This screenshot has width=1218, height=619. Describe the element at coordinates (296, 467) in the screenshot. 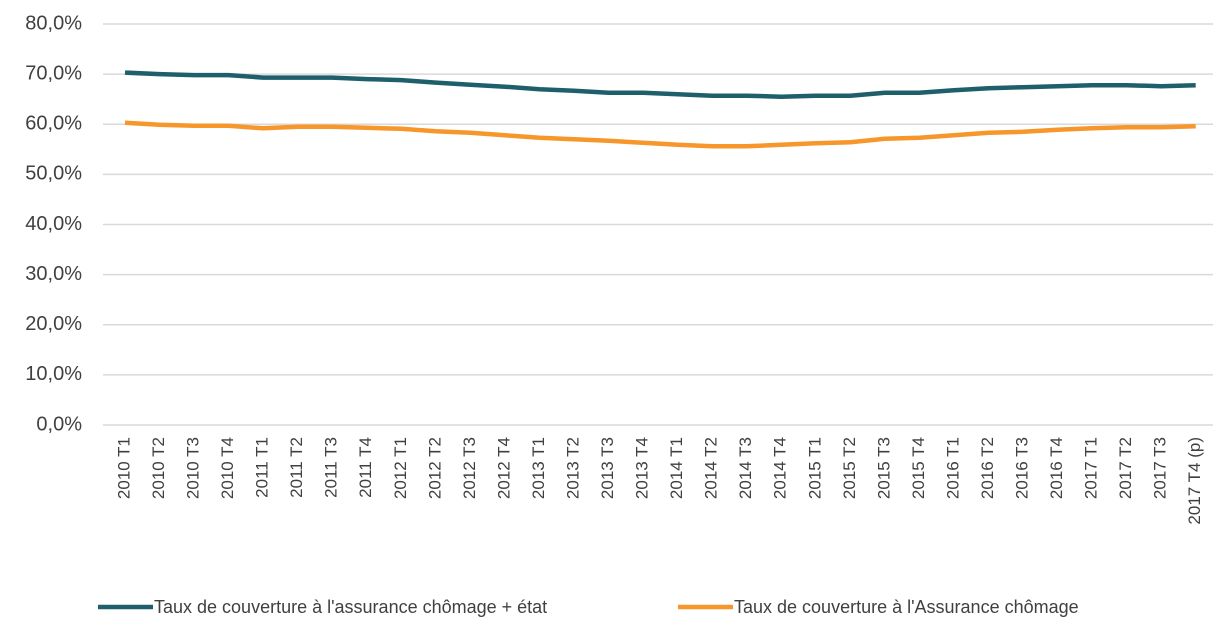

I see `x-tick-label: 2011 T2` at that location.